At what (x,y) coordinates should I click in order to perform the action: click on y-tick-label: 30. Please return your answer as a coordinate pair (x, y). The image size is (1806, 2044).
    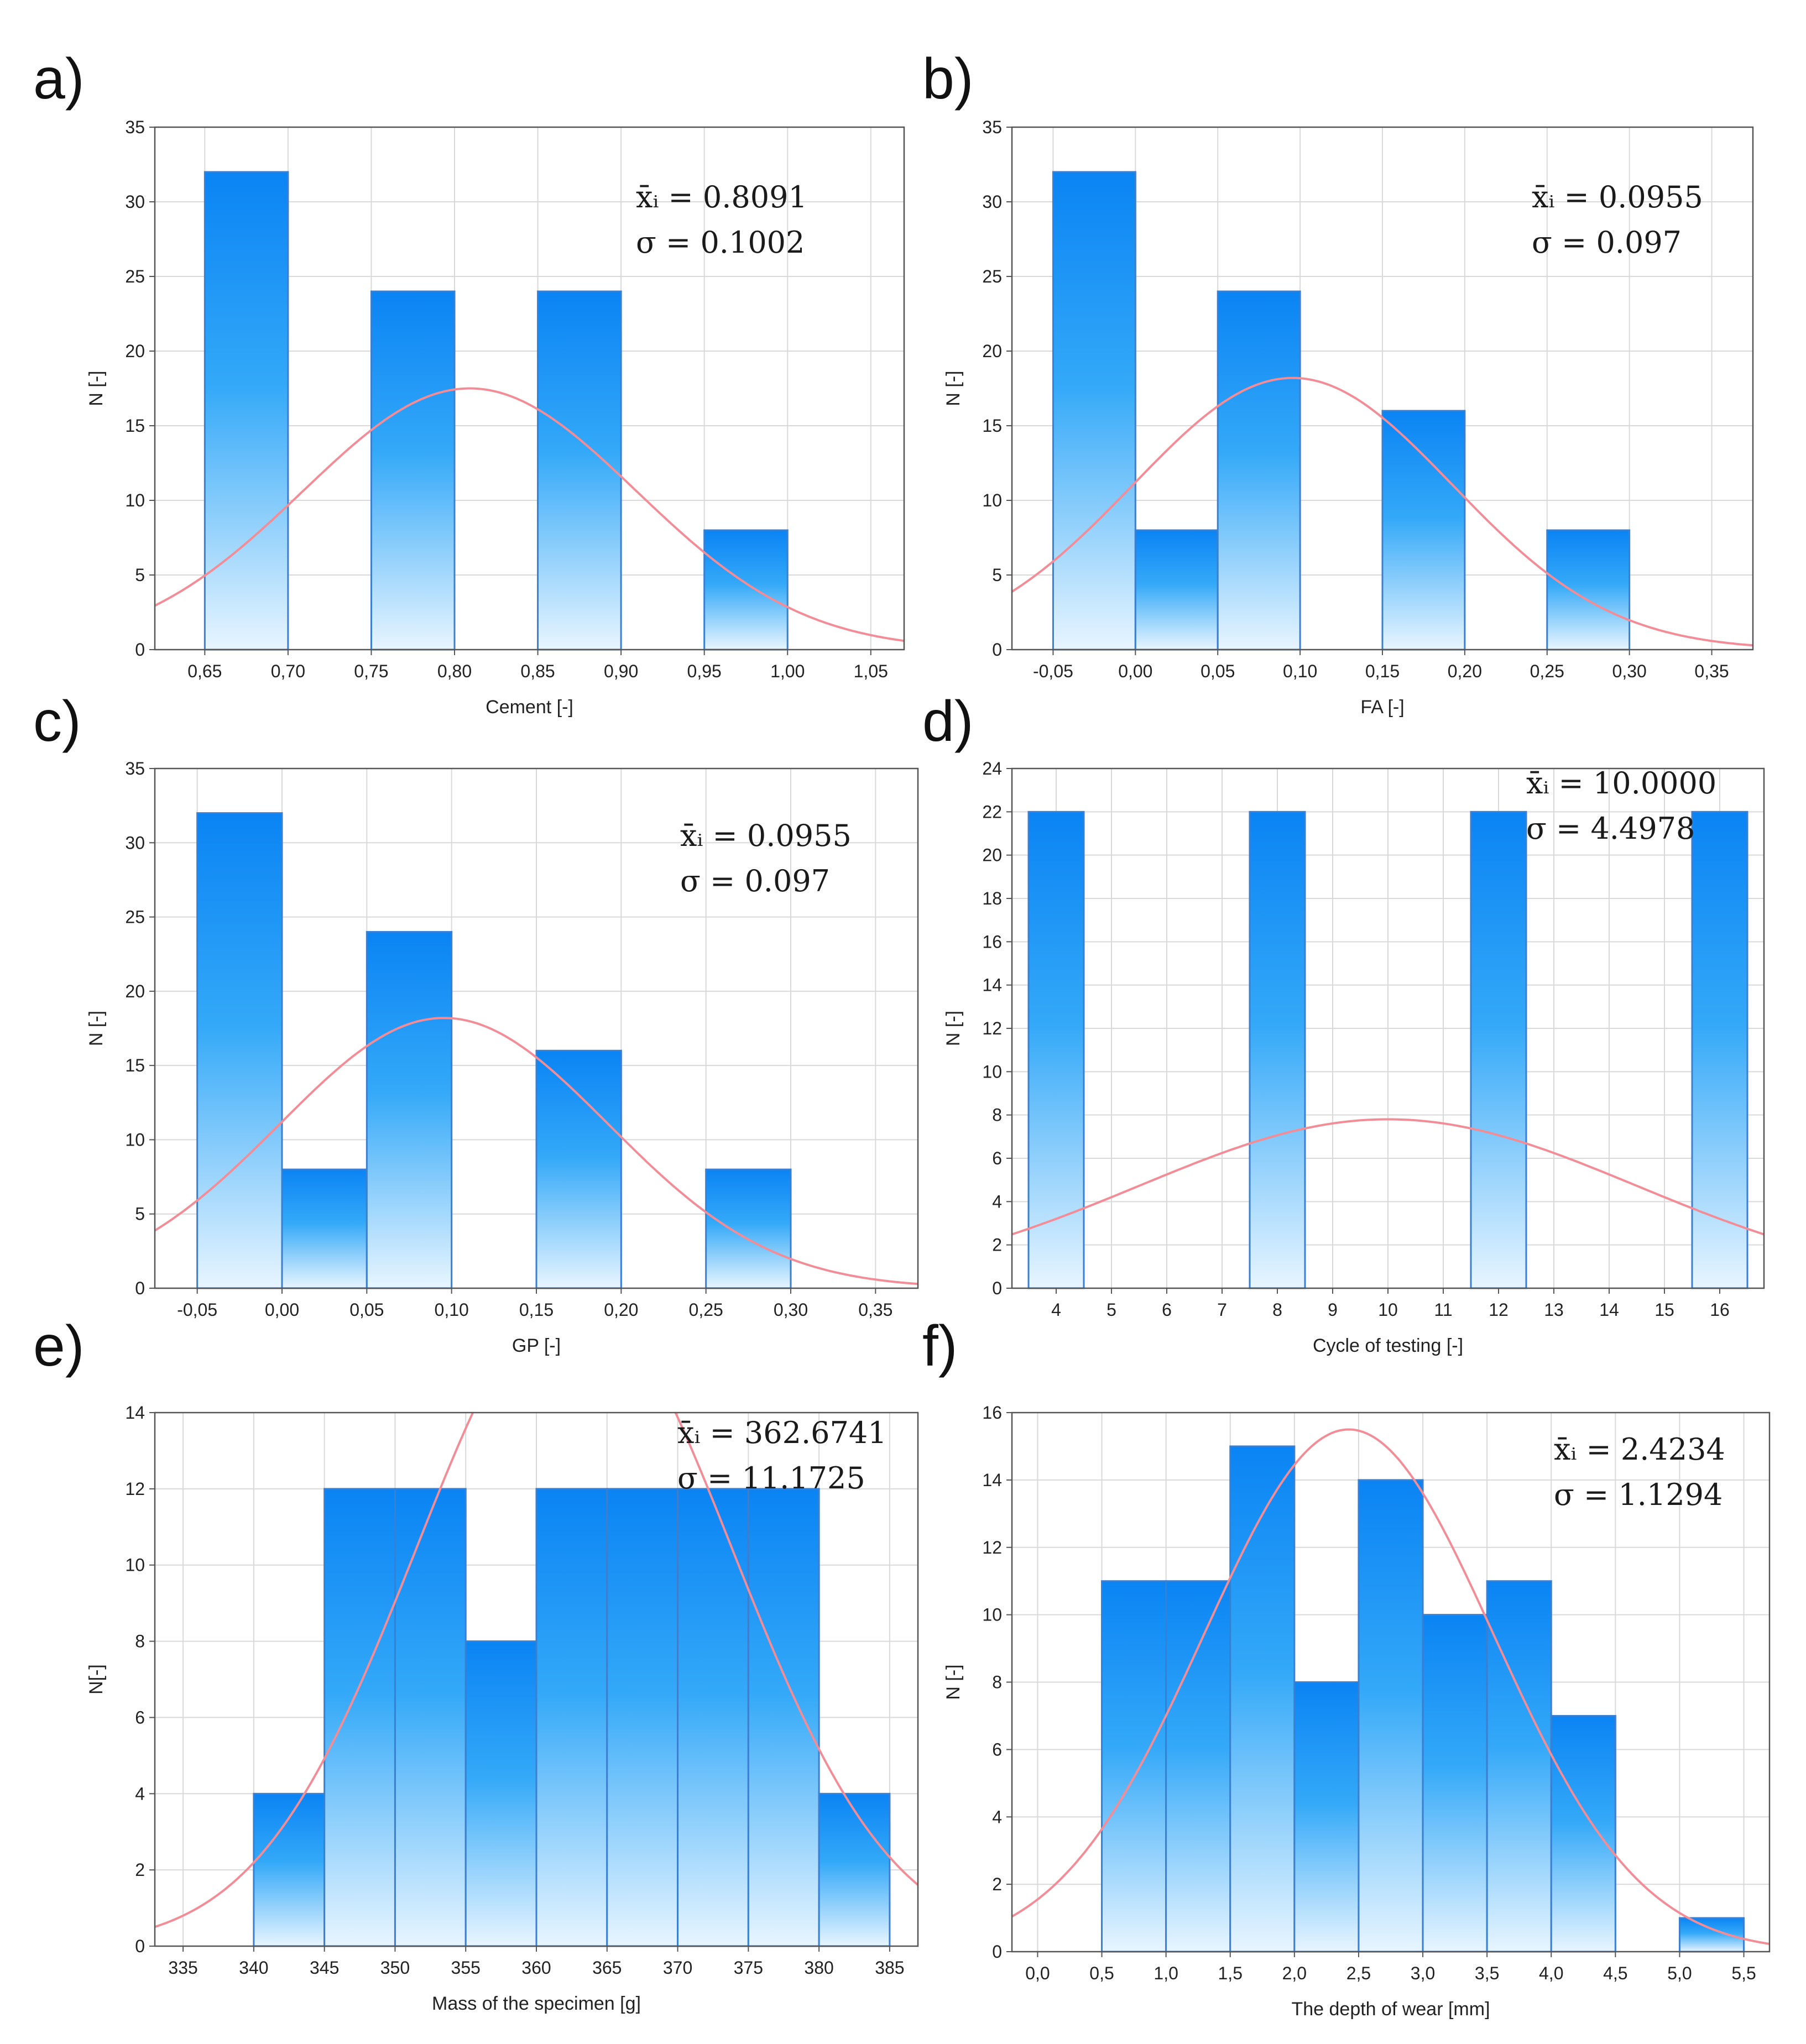
    Looking at the image, I should click on (992, 202).